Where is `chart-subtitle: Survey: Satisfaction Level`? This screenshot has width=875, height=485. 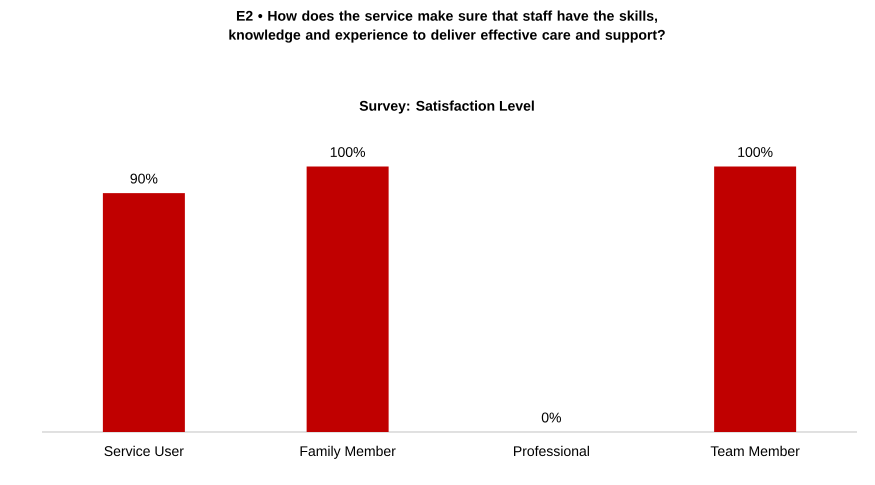
chart-subtitle: Survey: Satisfaction Level is located at coordinates (447, 107).